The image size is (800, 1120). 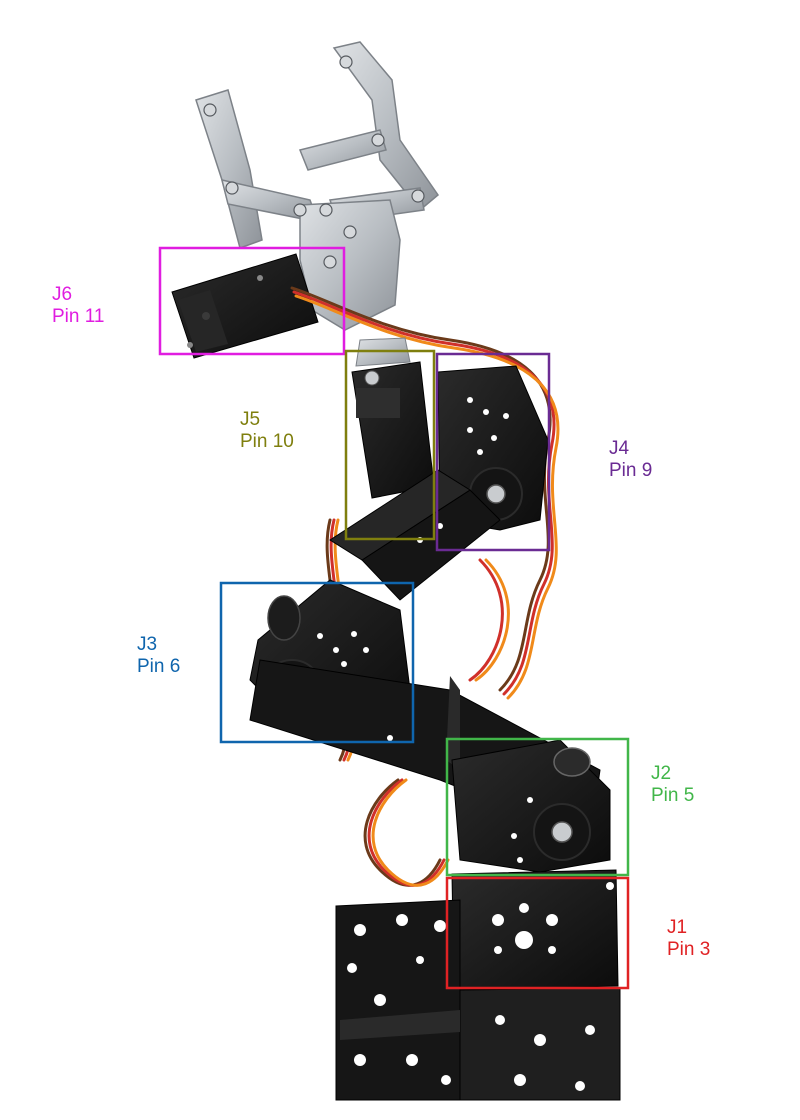 I want to click on j6-servo, so click(x=245, y=306).